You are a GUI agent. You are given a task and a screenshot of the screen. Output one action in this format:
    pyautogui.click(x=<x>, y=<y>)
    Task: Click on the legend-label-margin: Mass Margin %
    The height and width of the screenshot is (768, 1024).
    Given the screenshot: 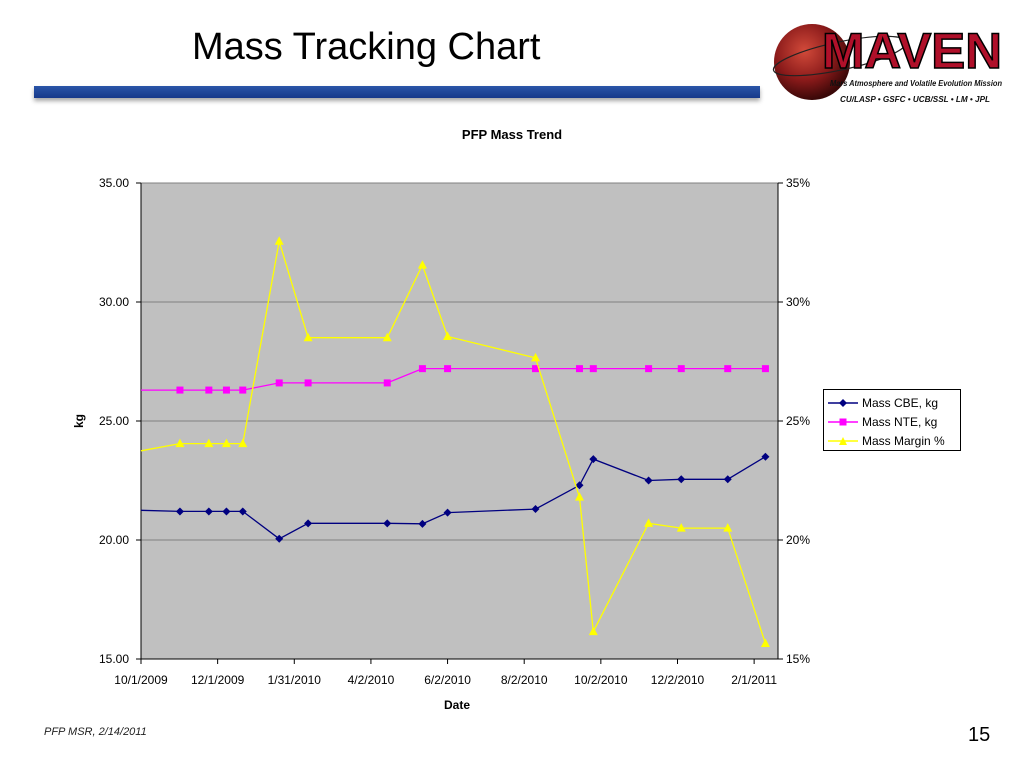 What is the action you would take?
    pyautogui.click(x=903, y=440)
    